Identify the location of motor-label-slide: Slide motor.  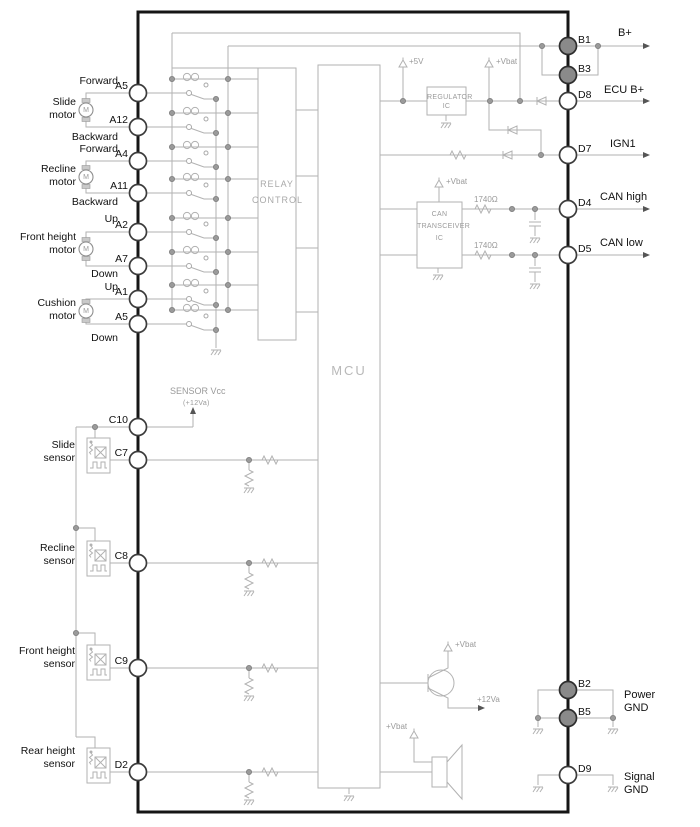
(62, 108).